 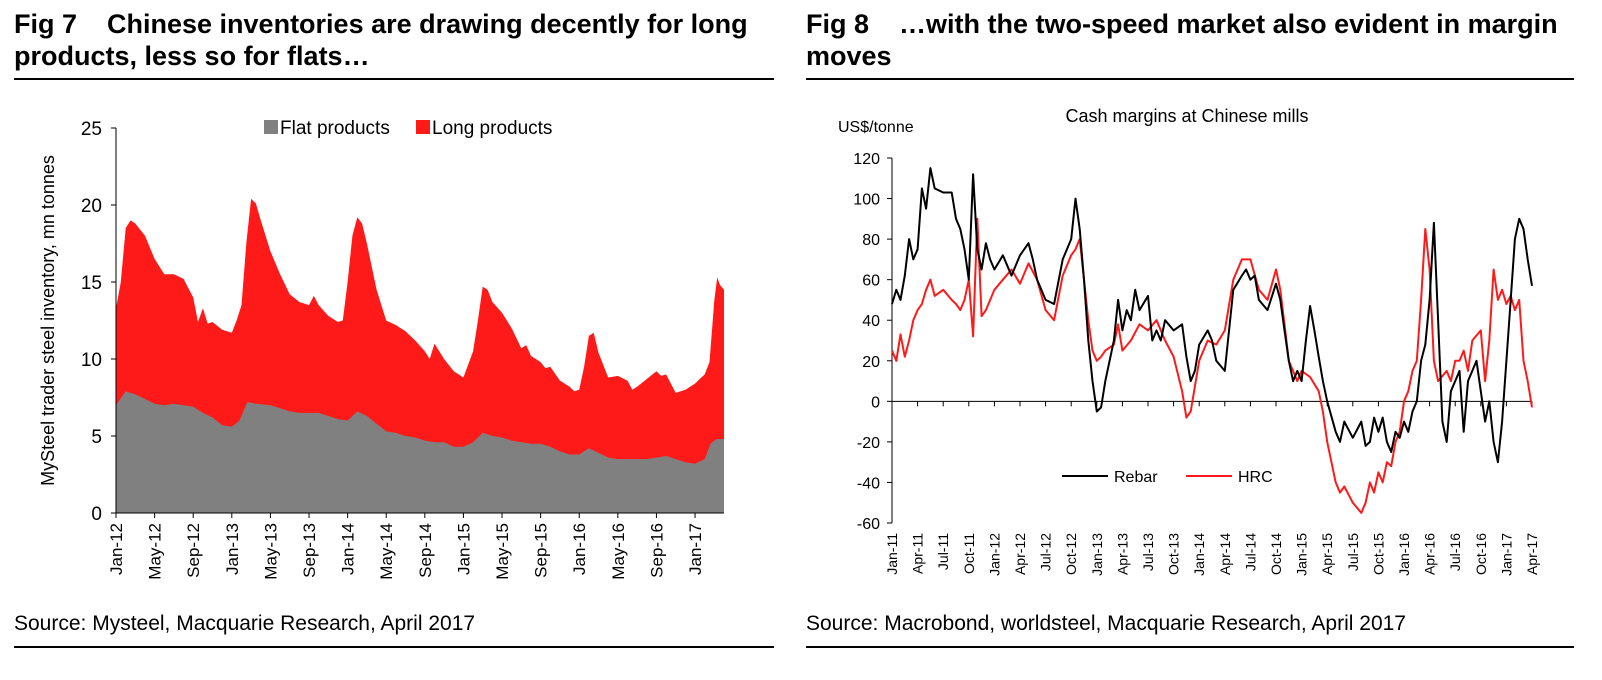 I want to click on x-tick-label: Jan-11, so click(x=892, y=554).